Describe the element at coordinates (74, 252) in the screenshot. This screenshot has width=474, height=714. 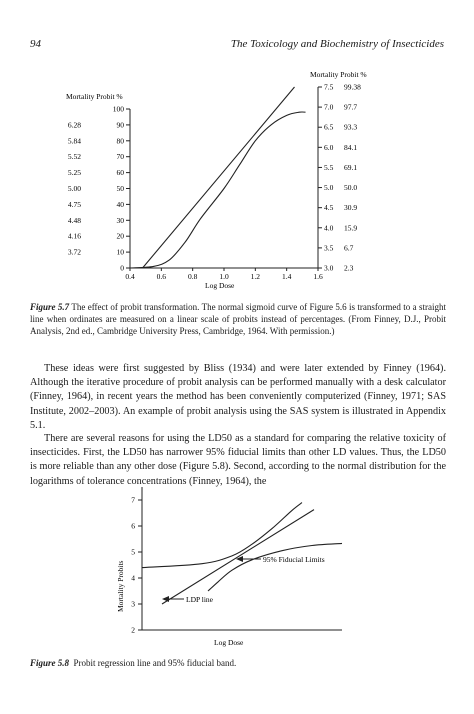
I see `left-probit-label: 3.72` at that location.